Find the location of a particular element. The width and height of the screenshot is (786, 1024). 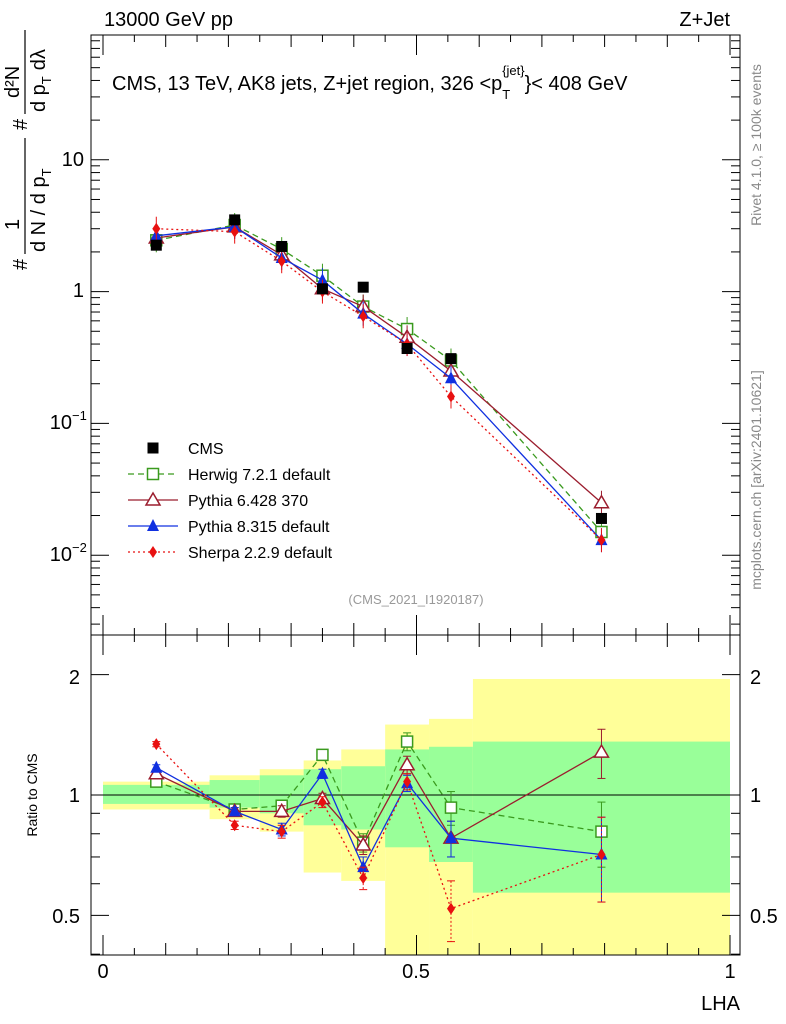

ytick-label-0p1: 10 is located at coordinates (61, 423).